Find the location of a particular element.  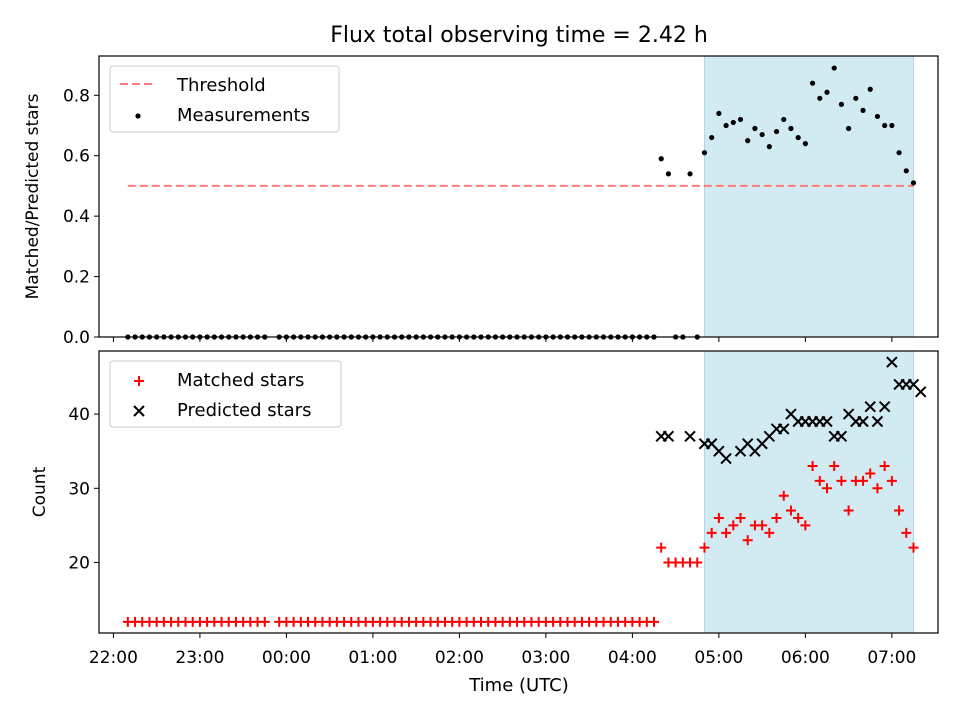

chart-title: Flux total observing time = 2.42 h is located at coordinates (519, 35).